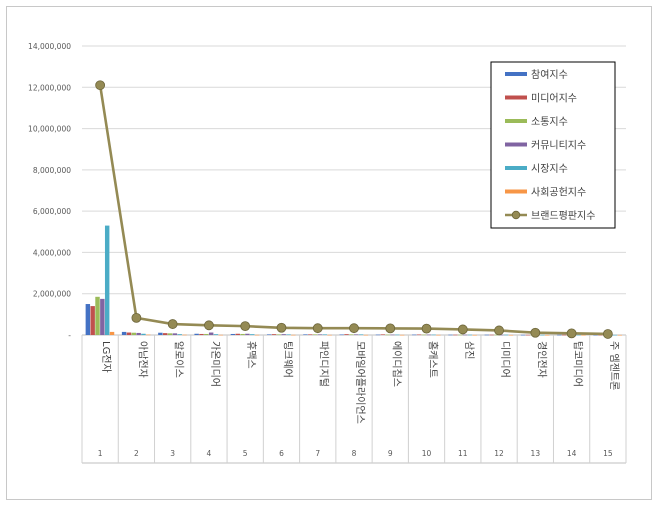  What do you see at coordinates (136, 453) in the screenshot?
I see `category-number: 2` at bounding box center [136, 453].